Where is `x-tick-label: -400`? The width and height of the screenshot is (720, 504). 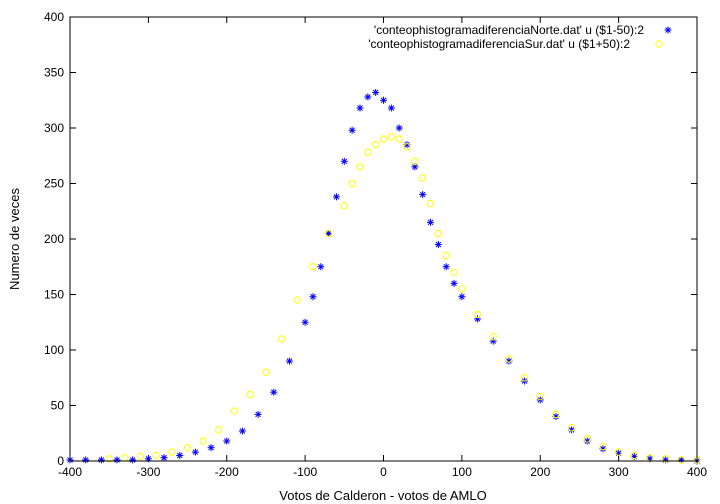 x-tick-label: -400 is located at coordinates (70, 472).